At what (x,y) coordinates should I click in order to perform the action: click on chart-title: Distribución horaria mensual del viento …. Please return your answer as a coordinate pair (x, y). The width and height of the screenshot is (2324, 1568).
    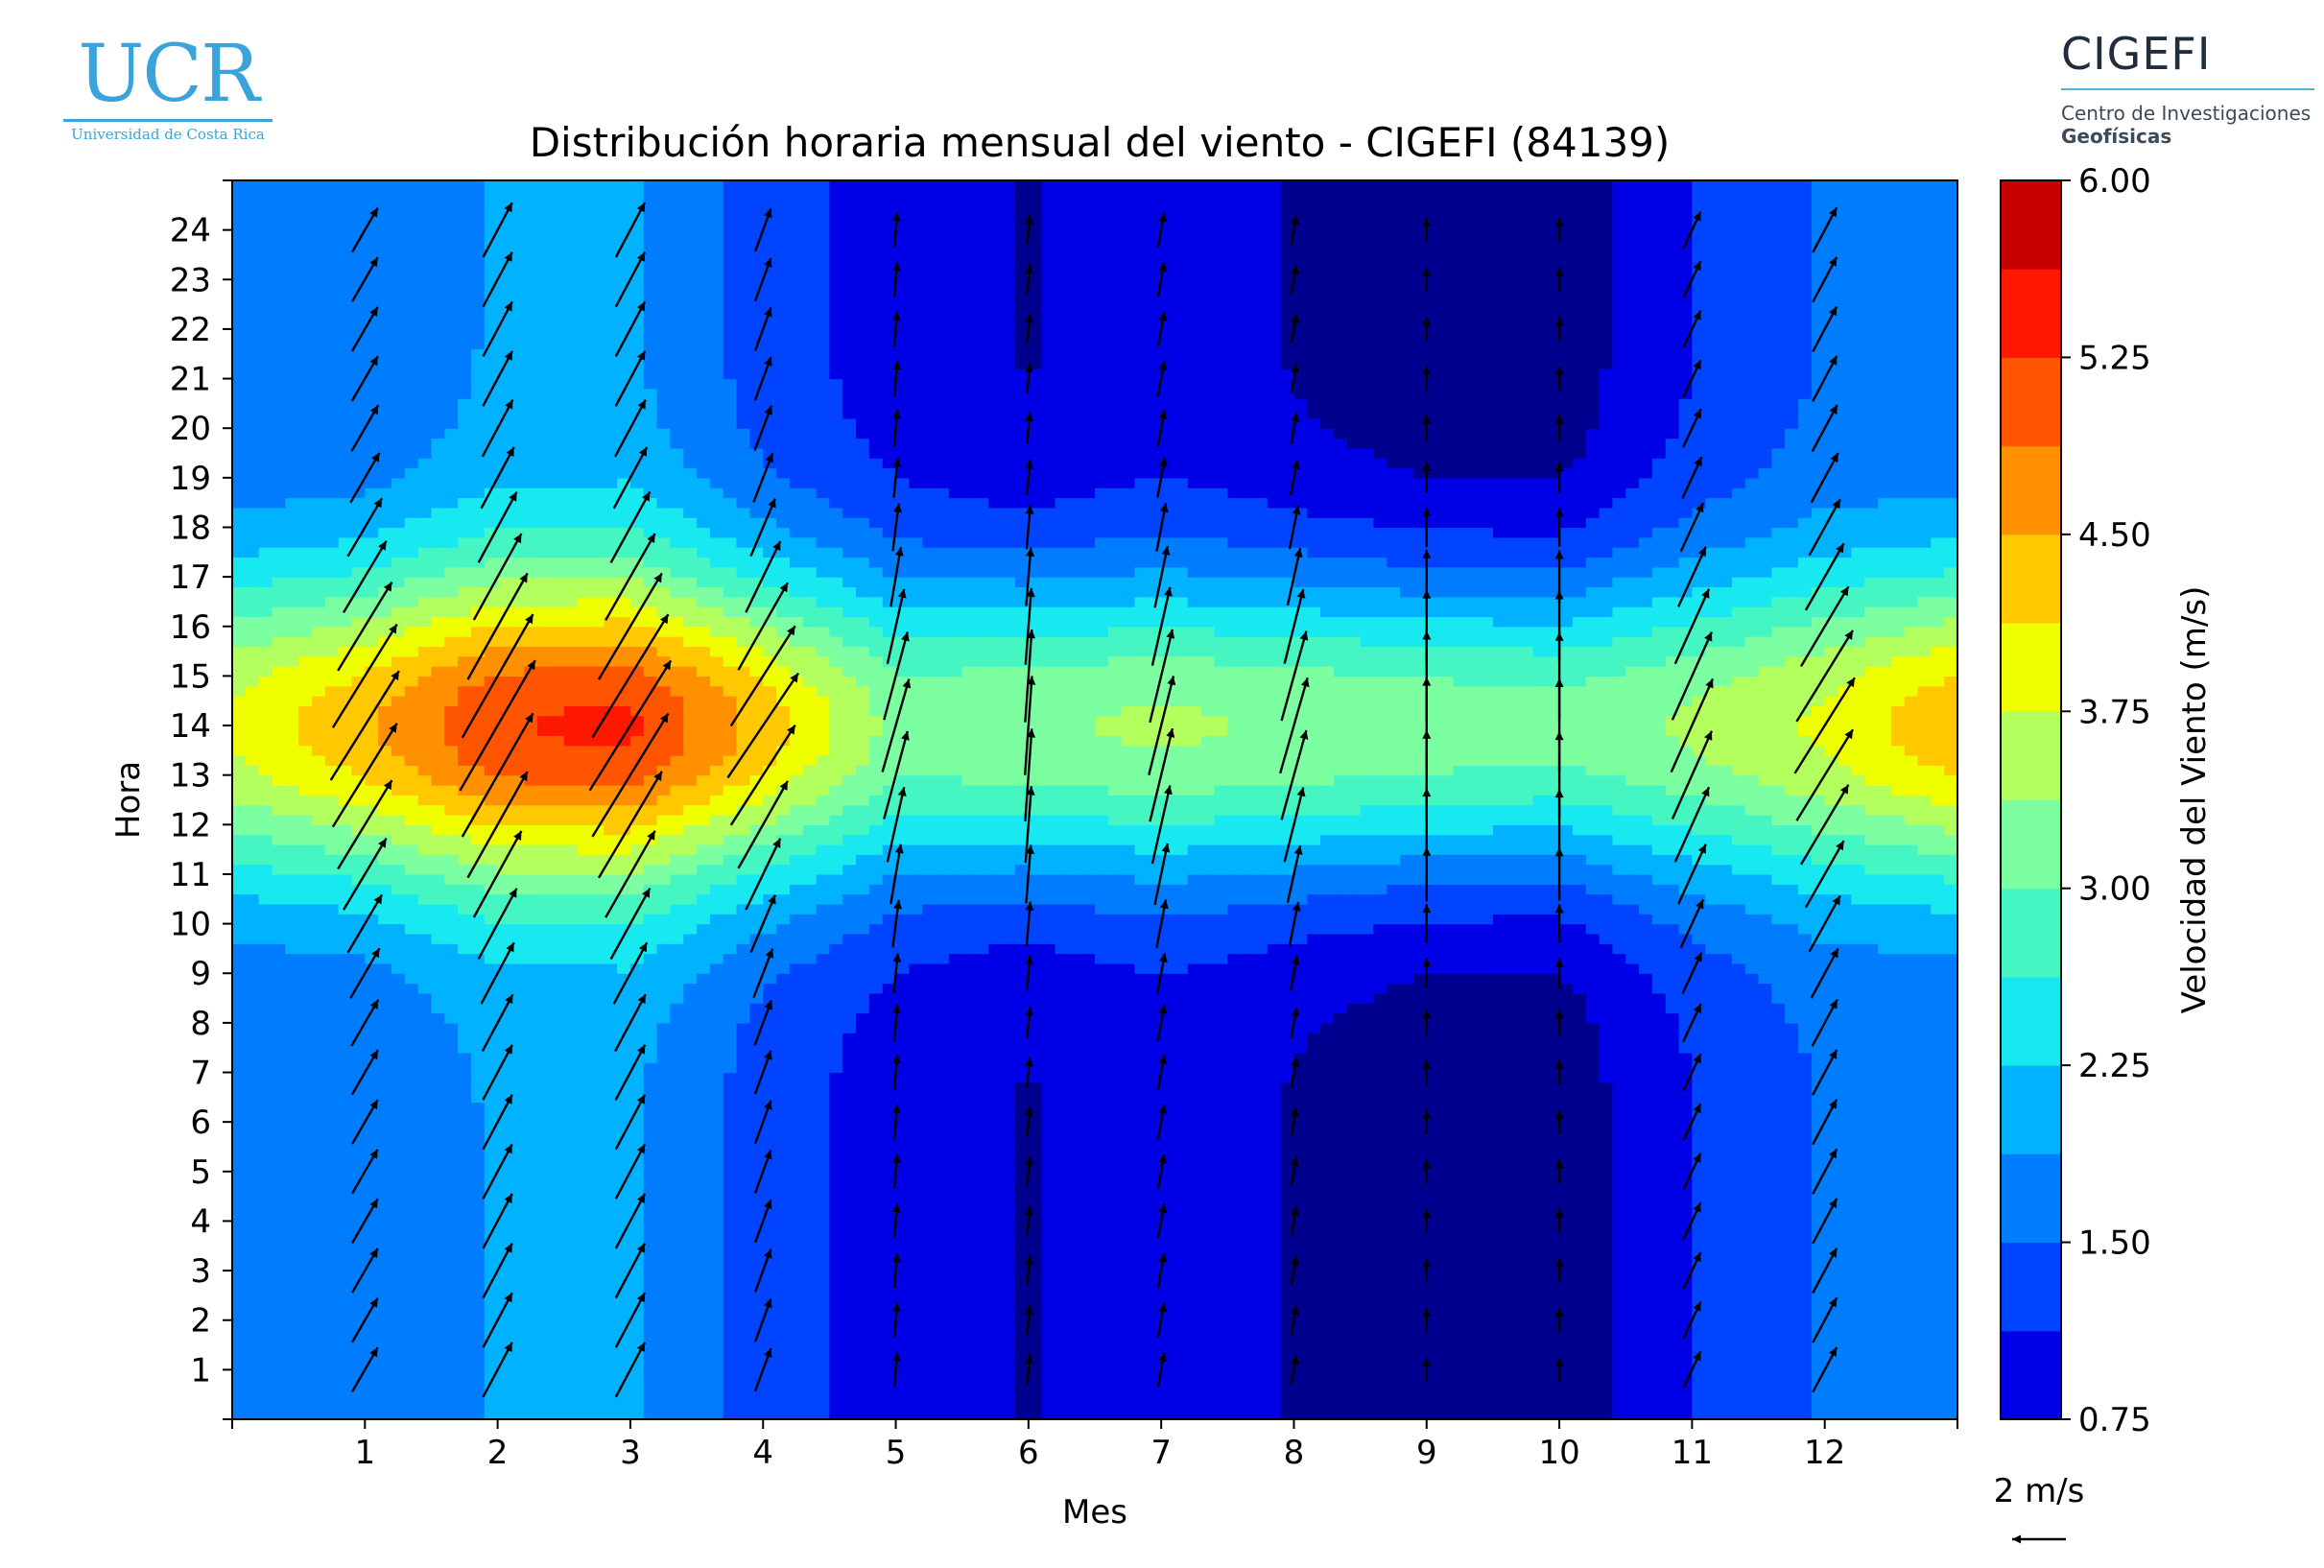
    Looking at the image, I should click on (1100, 142).